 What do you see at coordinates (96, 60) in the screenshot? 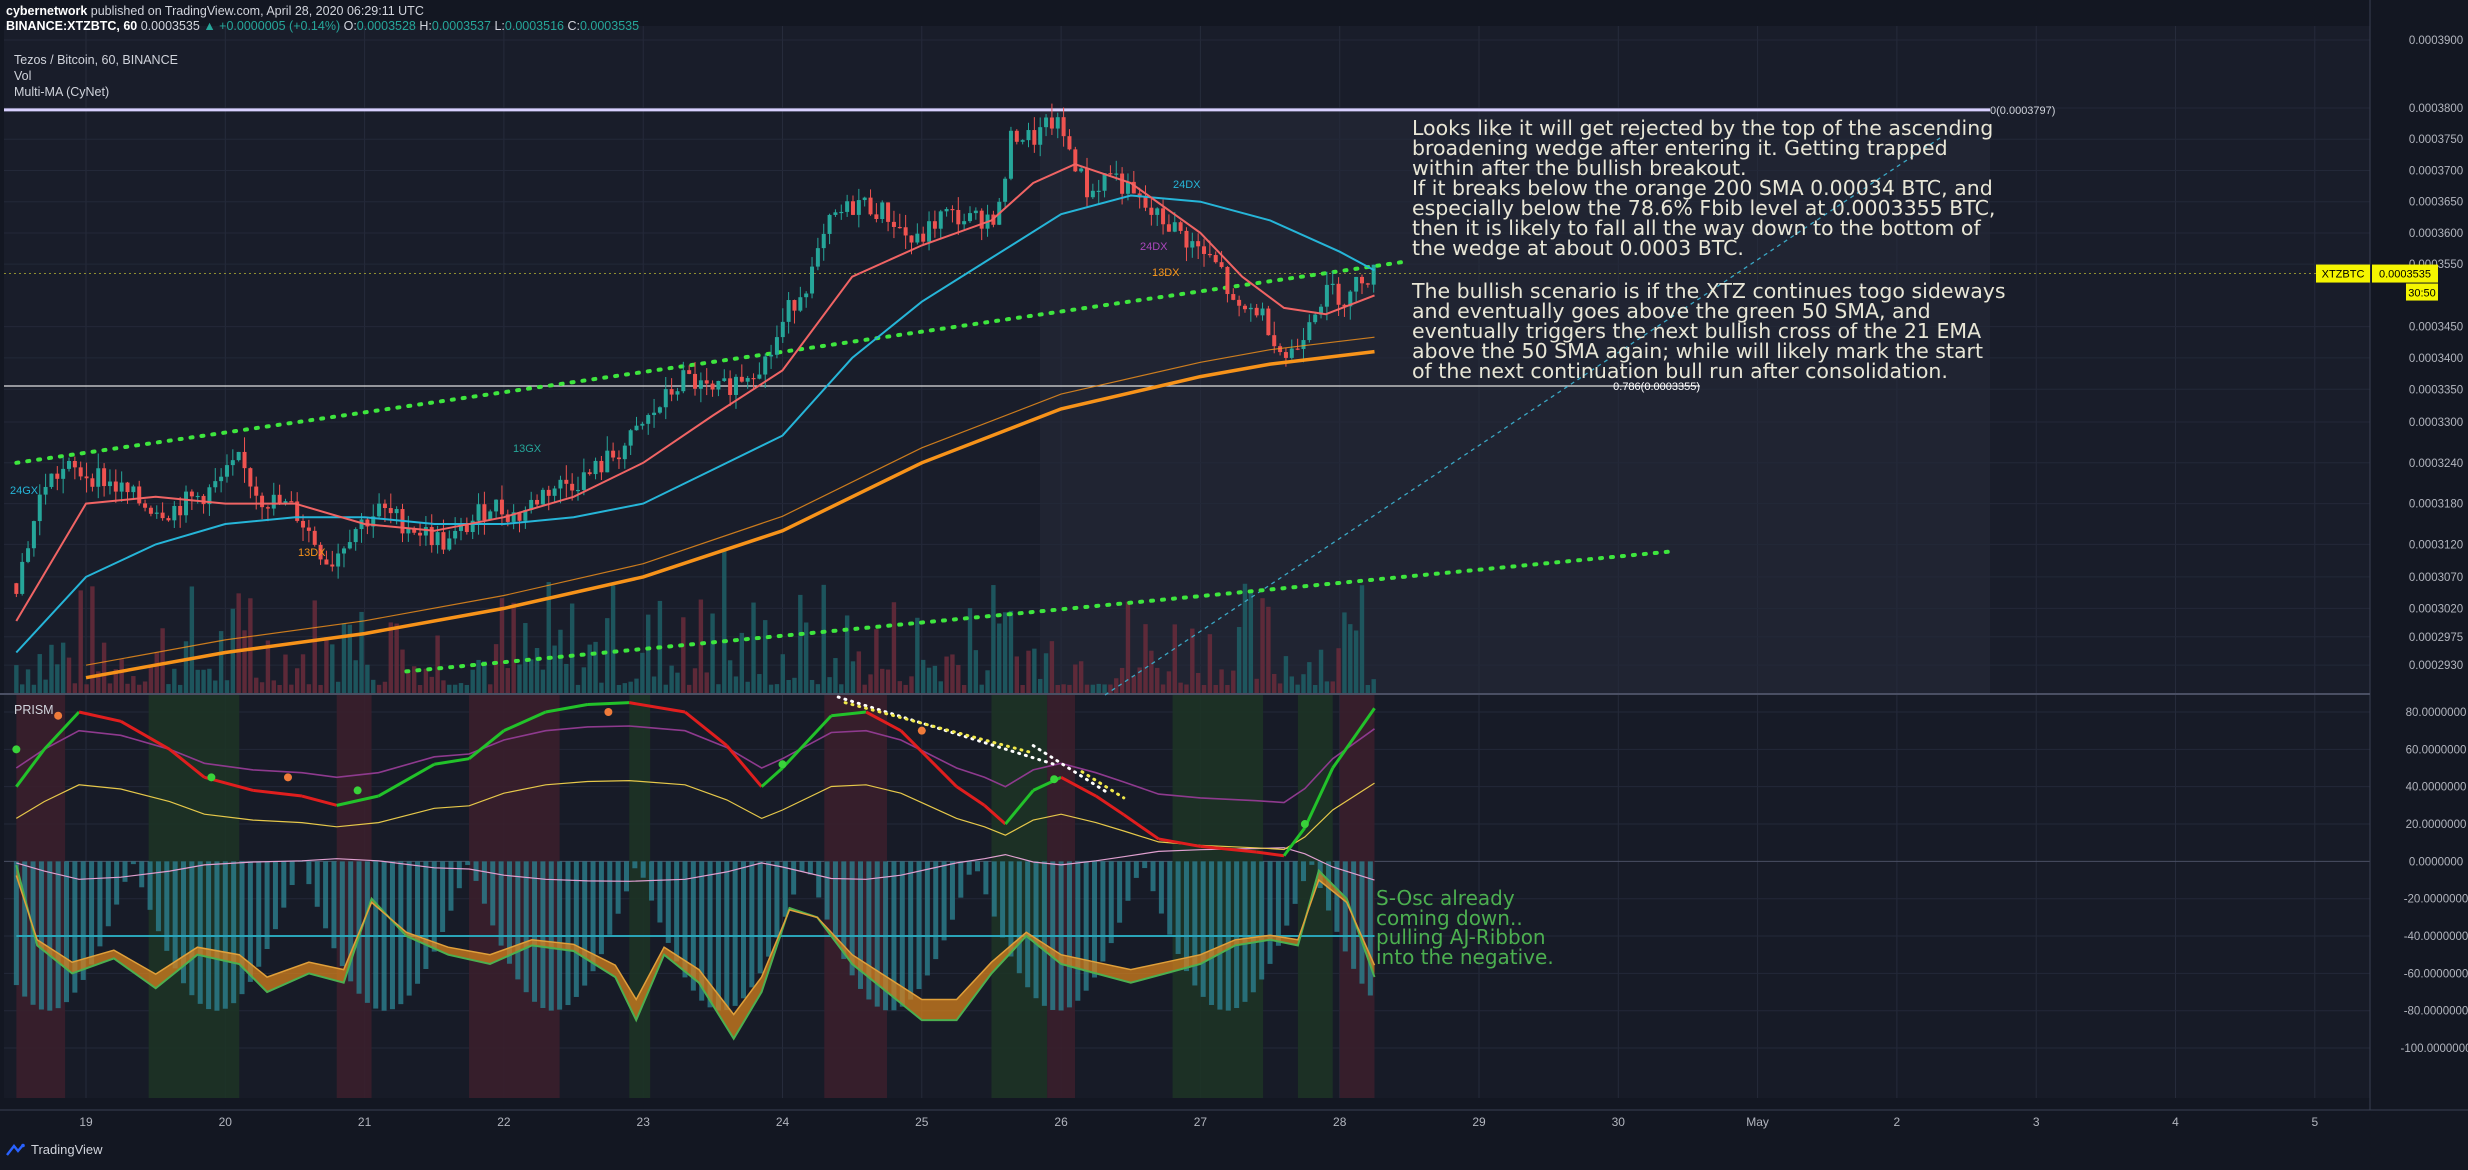
I see `series-title: Tezos / Bitcoin, 60, BINANCE` at bounding box center [96, 60].